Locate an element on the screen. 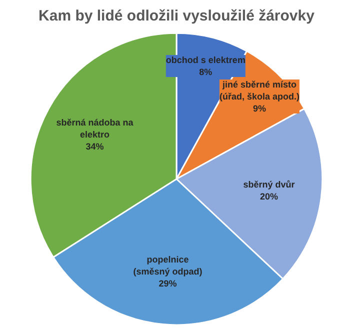 Image resolution: width=352 pixels, height=328 pixels. slice-label: obchod s elektrem is located at coordinates (206, 60).